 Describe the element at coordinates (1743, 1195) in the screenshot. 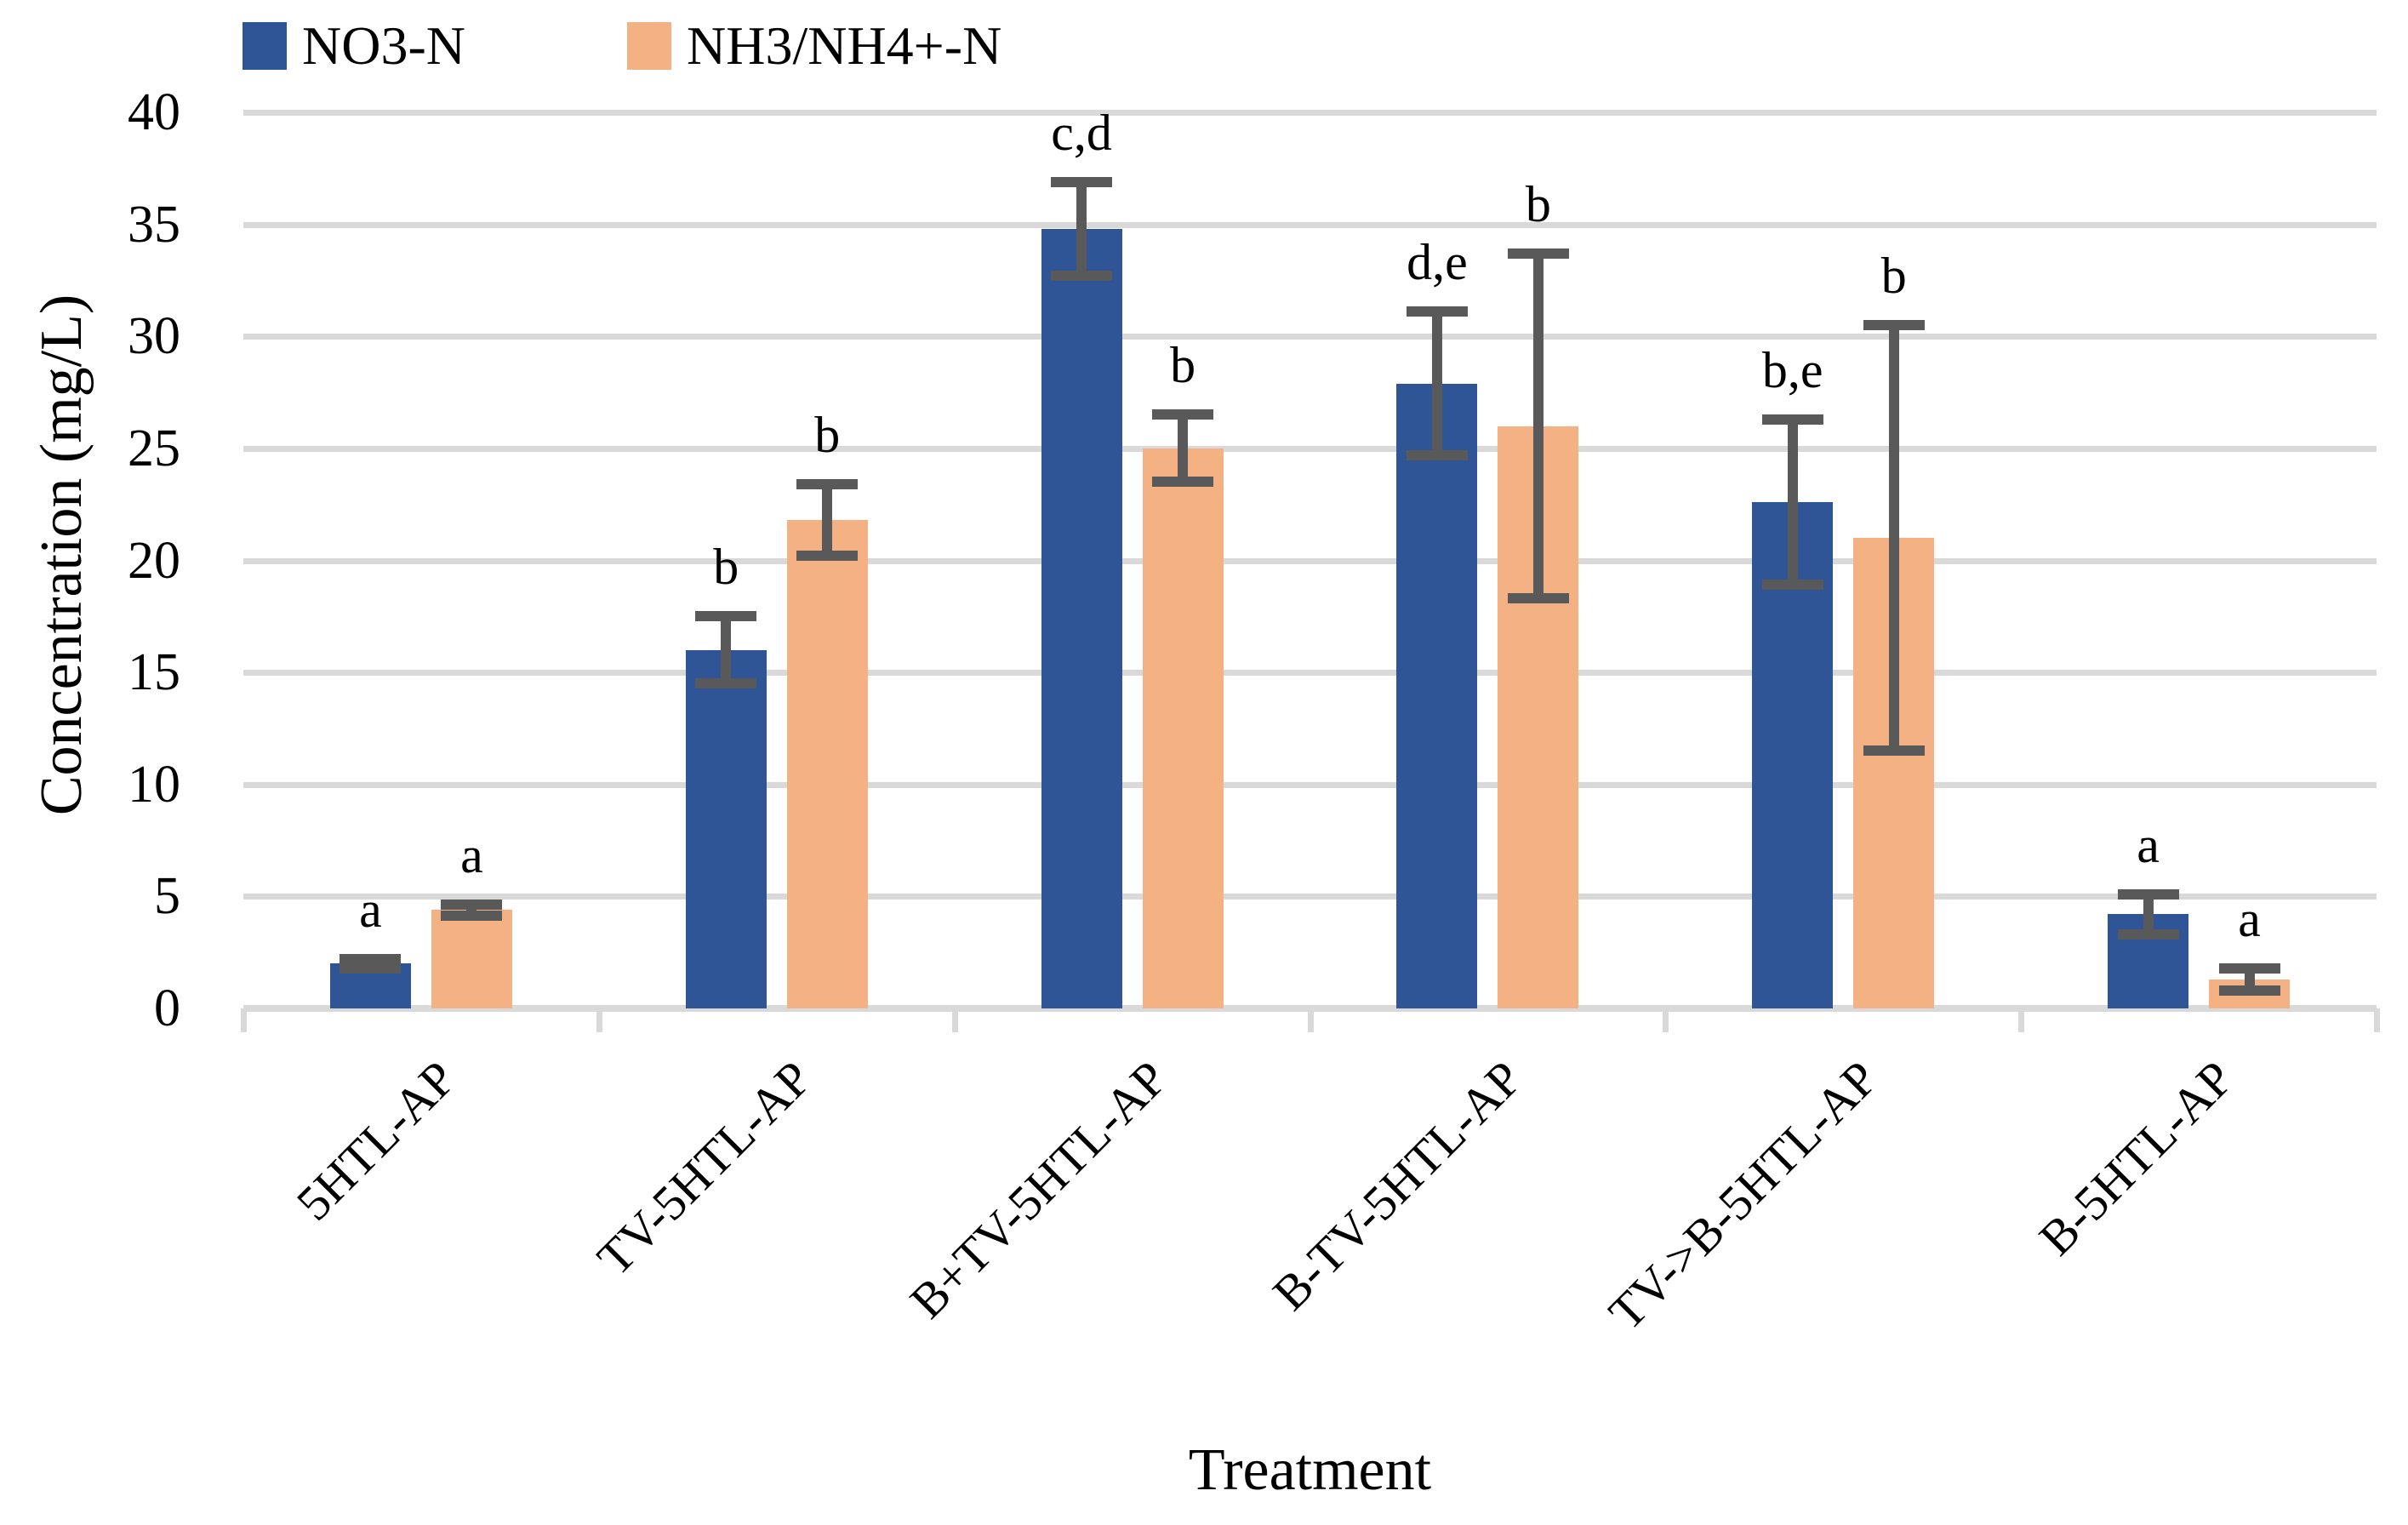

I see `x-category-label: TV->B-5HTL-AP` at that location.